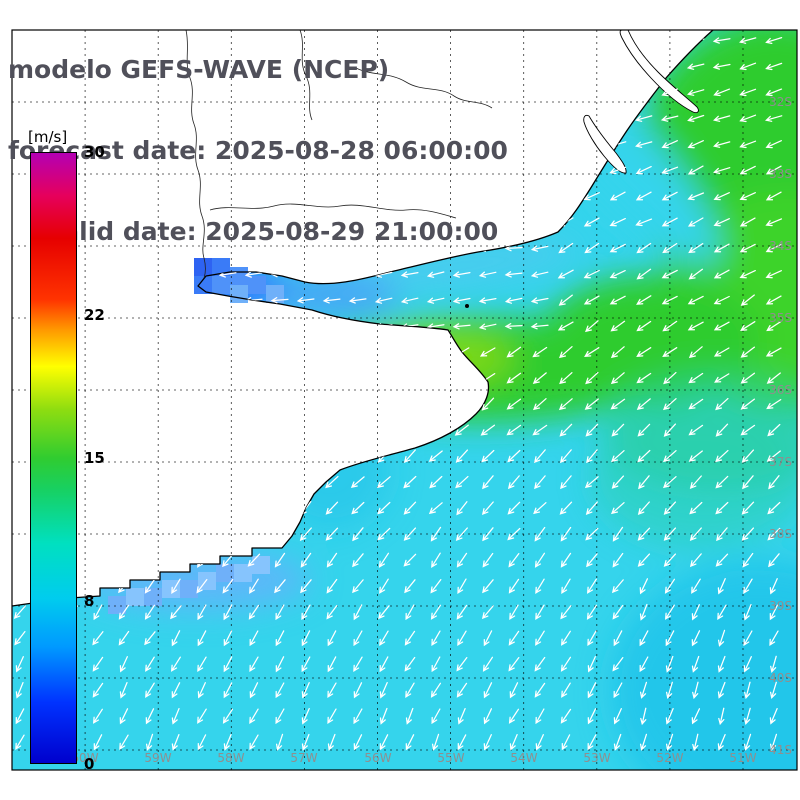 This screenshot has width=800, height=800. What do you see at coordinates (596, 758) in the screenshot?
I see `lon-label: 53W` at bounding box center [596, 758].